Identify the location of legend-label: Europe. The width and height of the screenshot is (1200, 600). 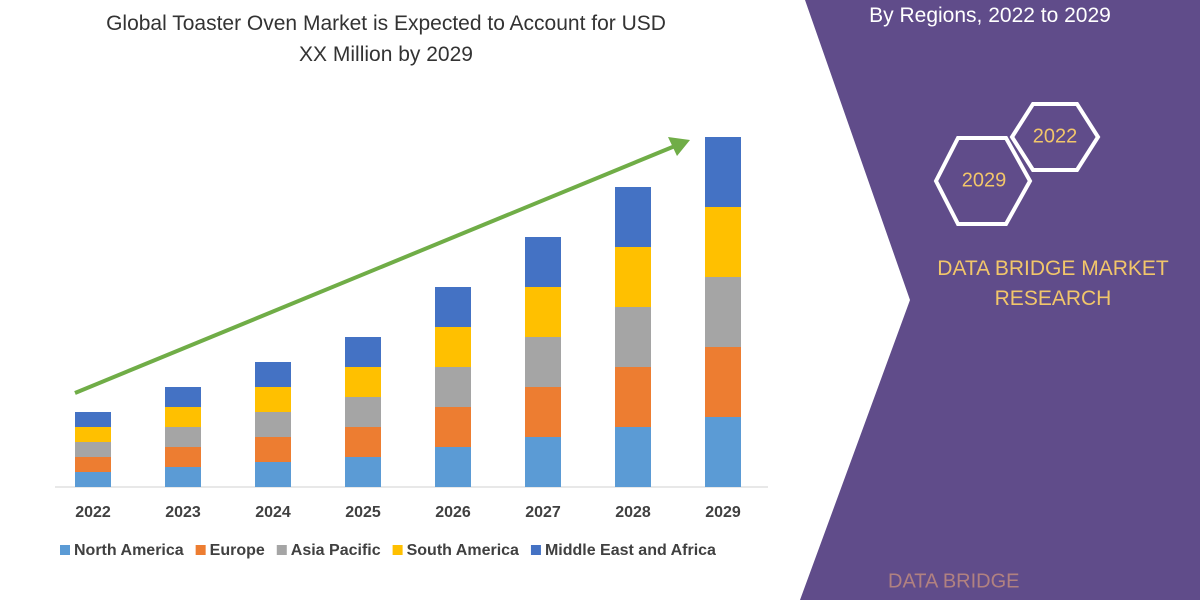
(237, 550).